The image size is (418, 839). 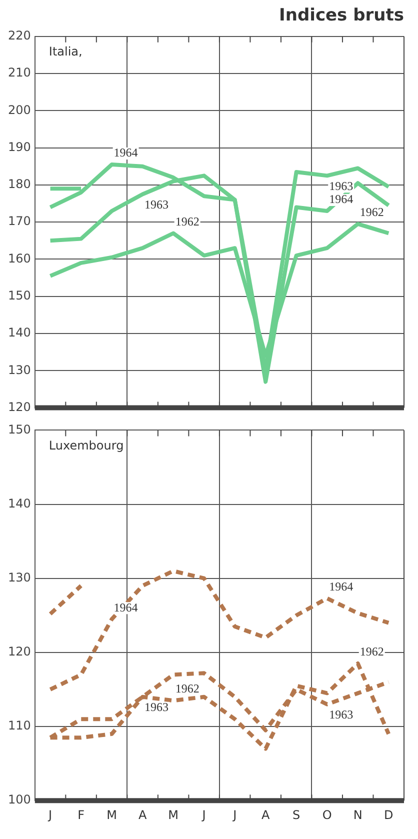 What do you see at coordinates (341, 16) in the screenshot?
I see `chart-title: Indices bruts` at bounding box center [341, 16].